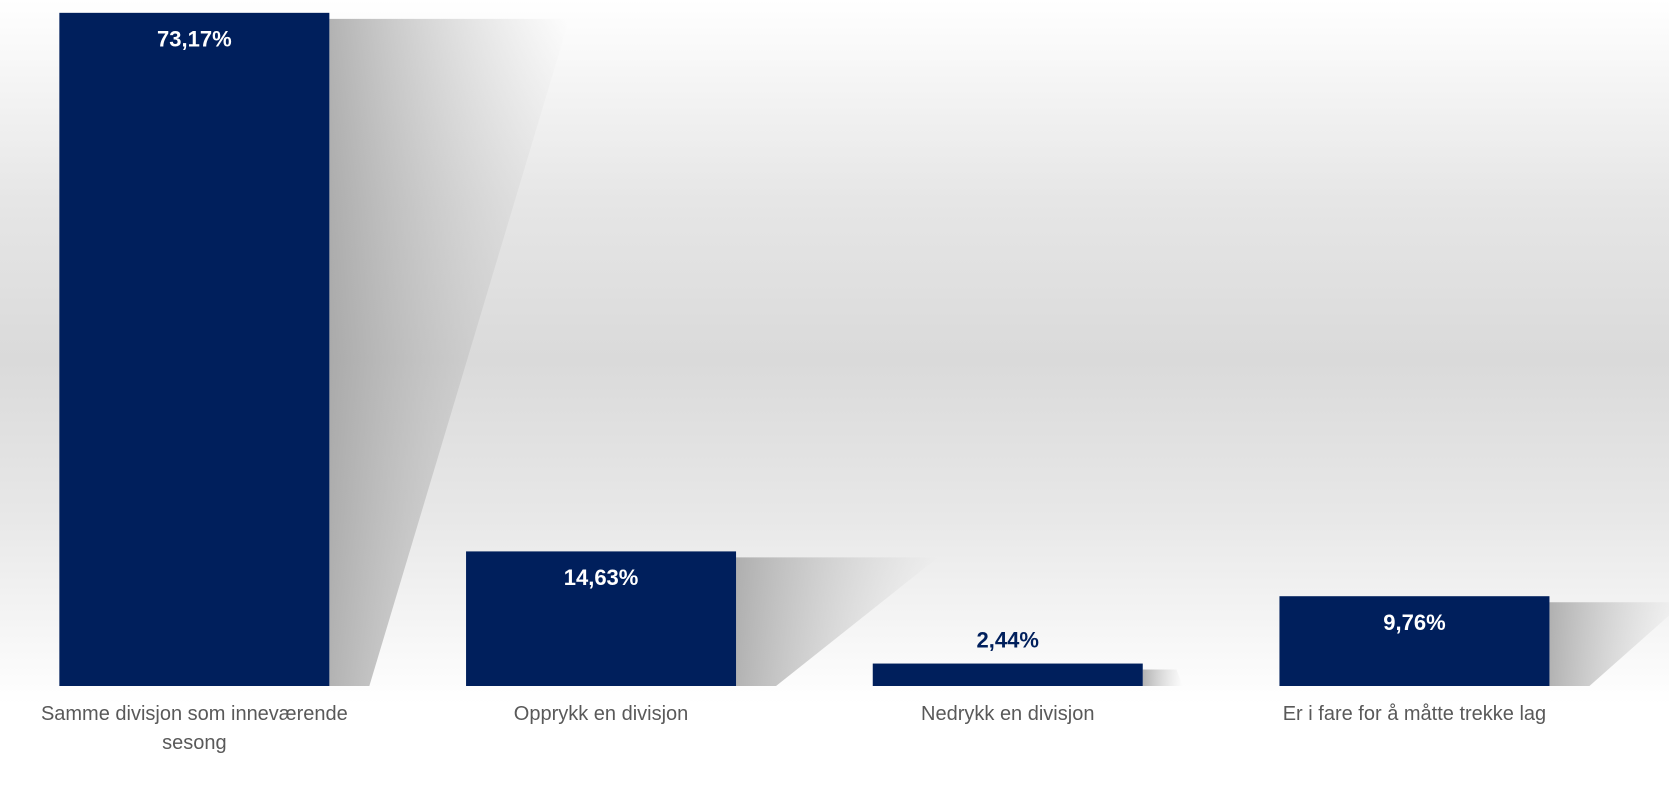 This screenshot has height=800, width=1669. Describe the element at coordinates (1414, 622) in the screenshot. I see `value-label: 9,76%` at that location.